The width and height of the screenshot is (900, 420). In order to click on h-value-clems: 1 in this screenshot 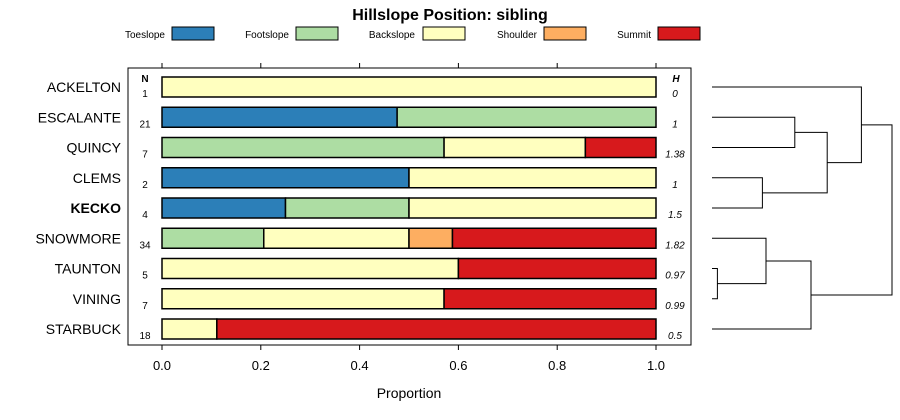, I will do `click(675, 185)`.